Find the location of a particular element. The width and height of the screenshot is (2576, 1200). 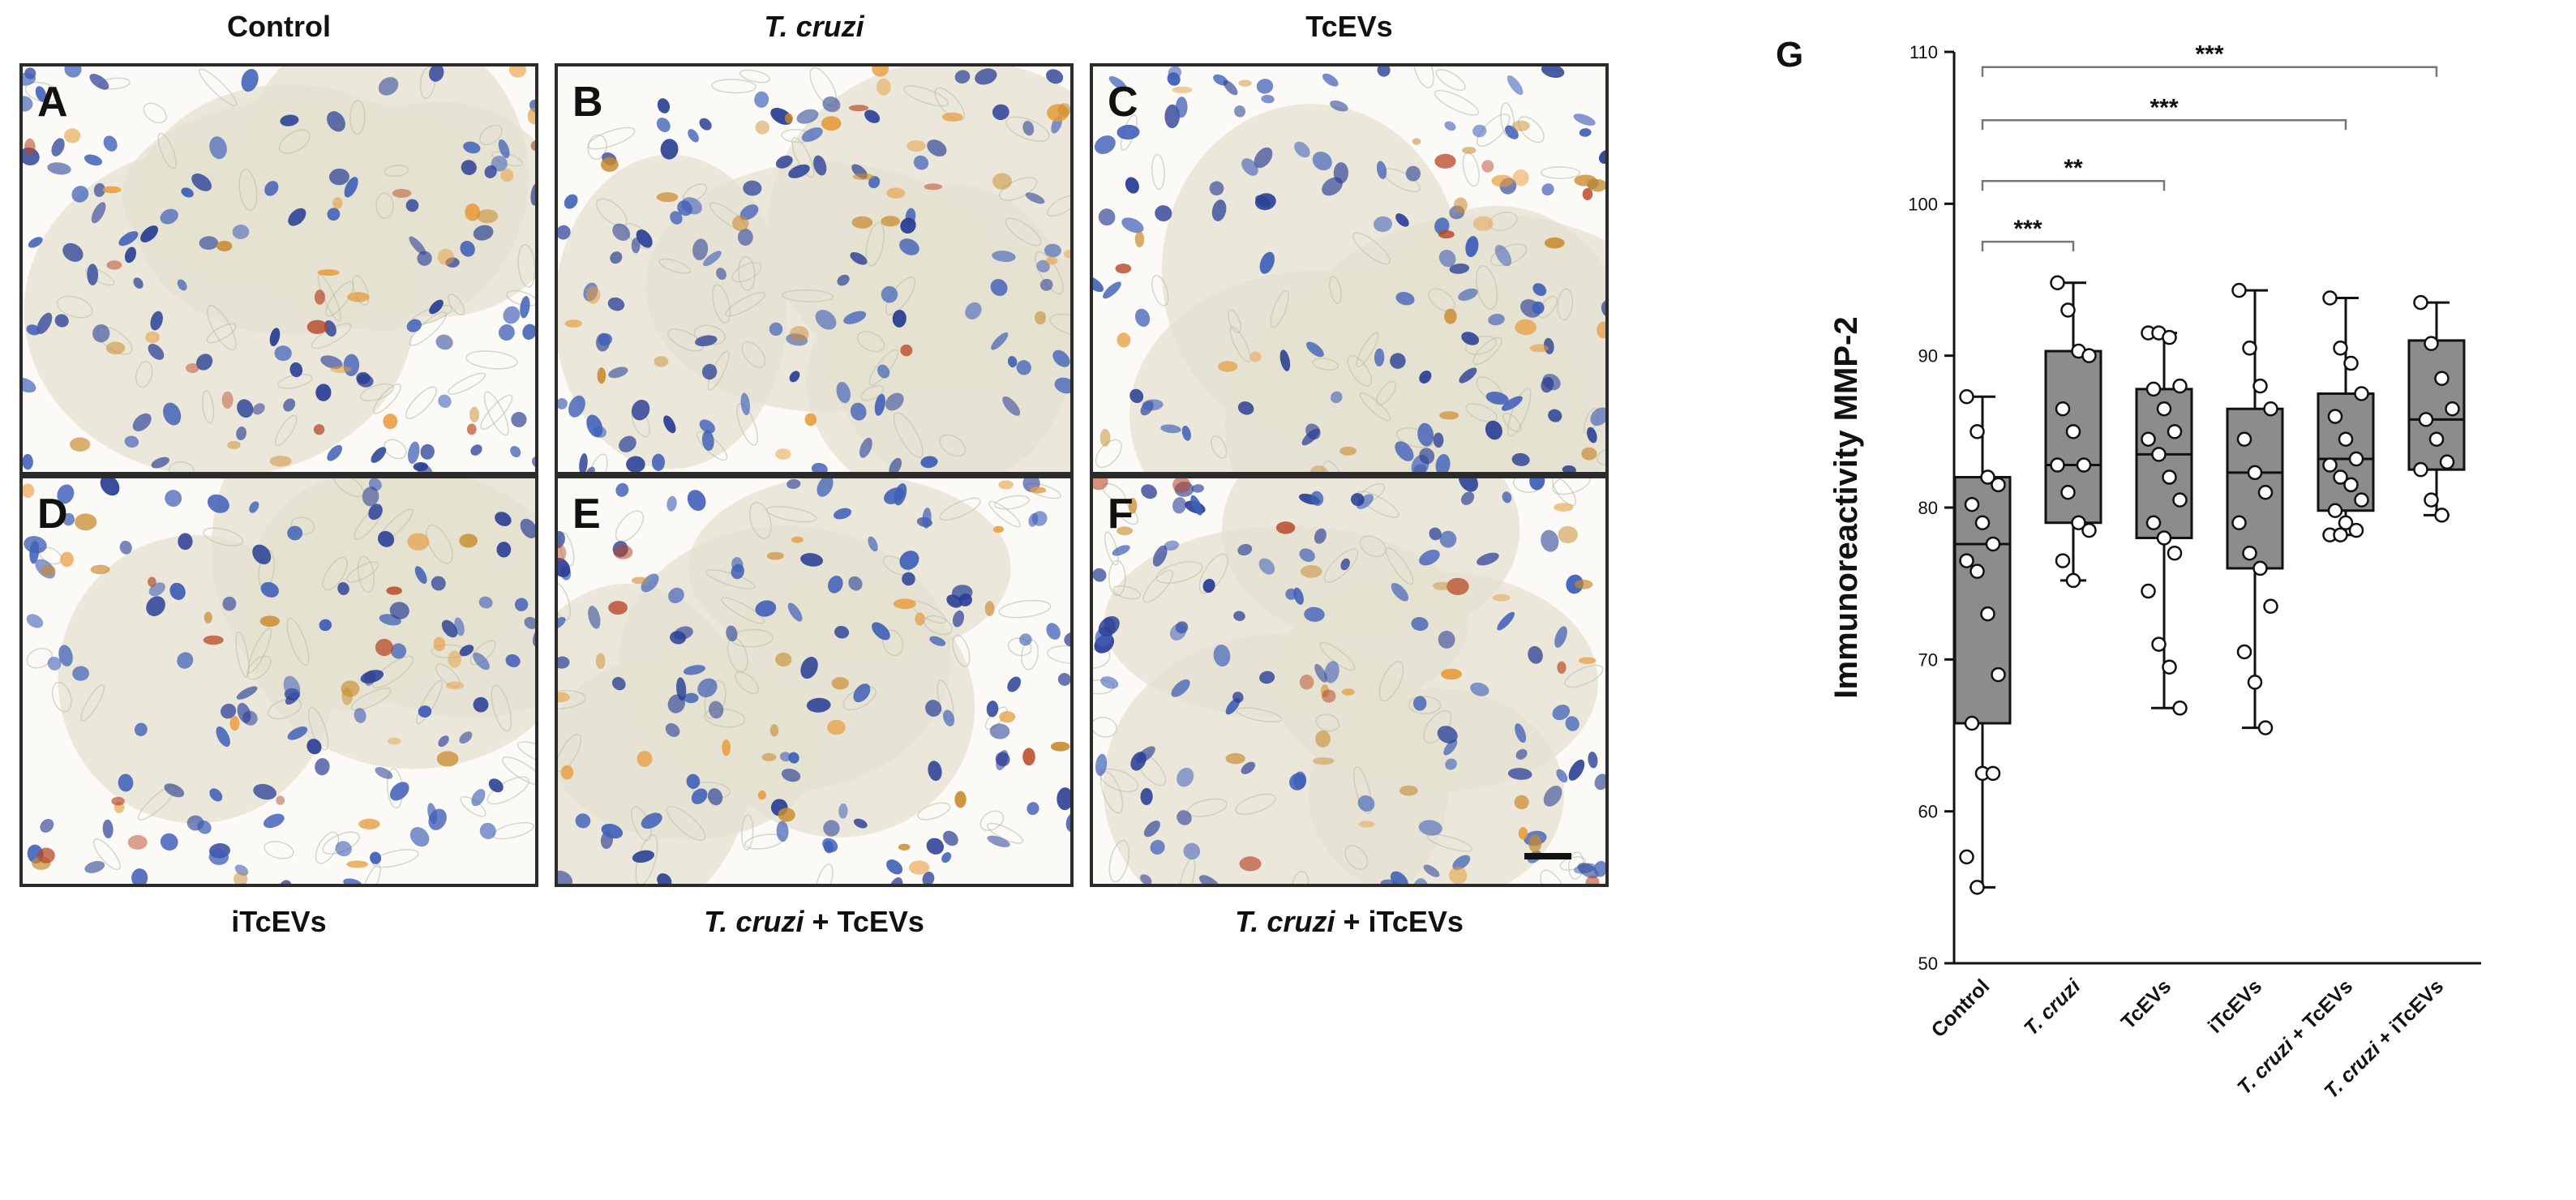

y-tick-label: 110 is located at coordinates (1923, 52).